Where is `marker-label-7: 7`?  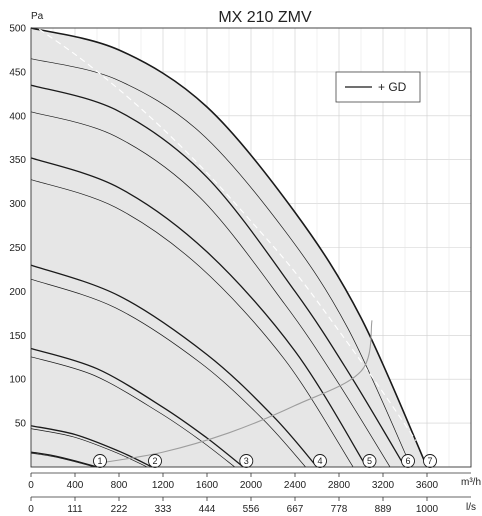
marker-label-7: 7 is located at coordinates (429, 461).